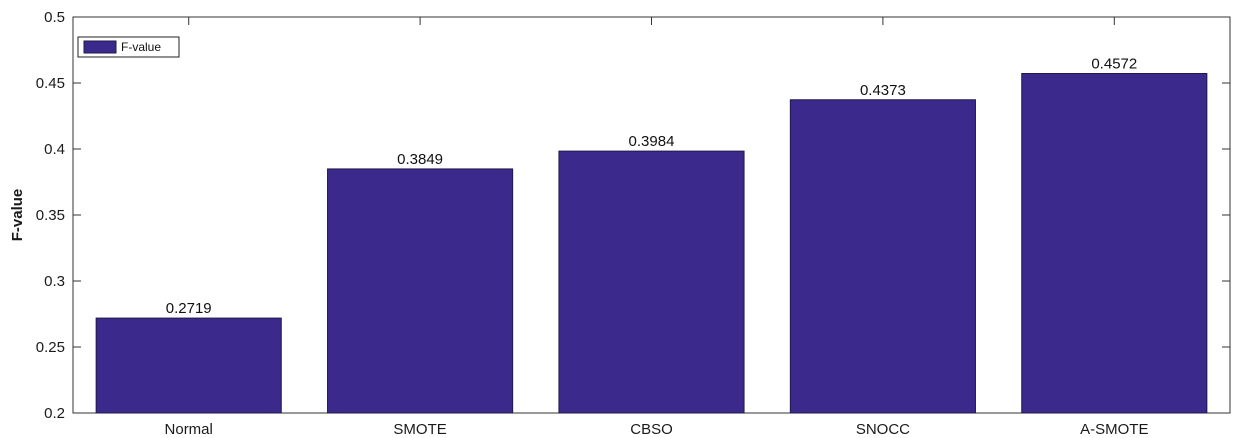 This screenshot has width=1242, height=438. What do you see at coordinates (651, 282) in the screenshot?
I see `bar-cbso` at bounding box center [651, 282].